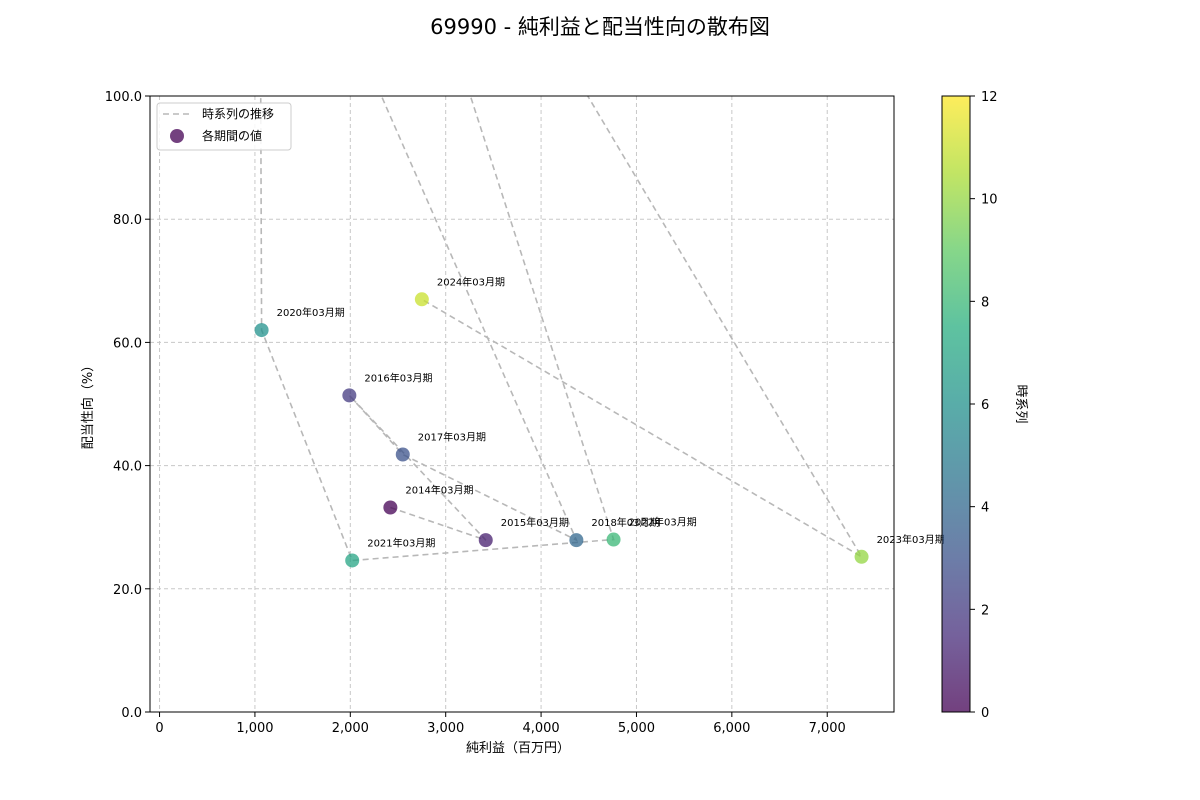 The height and width of the screenshot is (800, 1200). Describe the element at coordinates (636, 728) in the screenshot. I see `x-tick-label: 5,000` at that location.